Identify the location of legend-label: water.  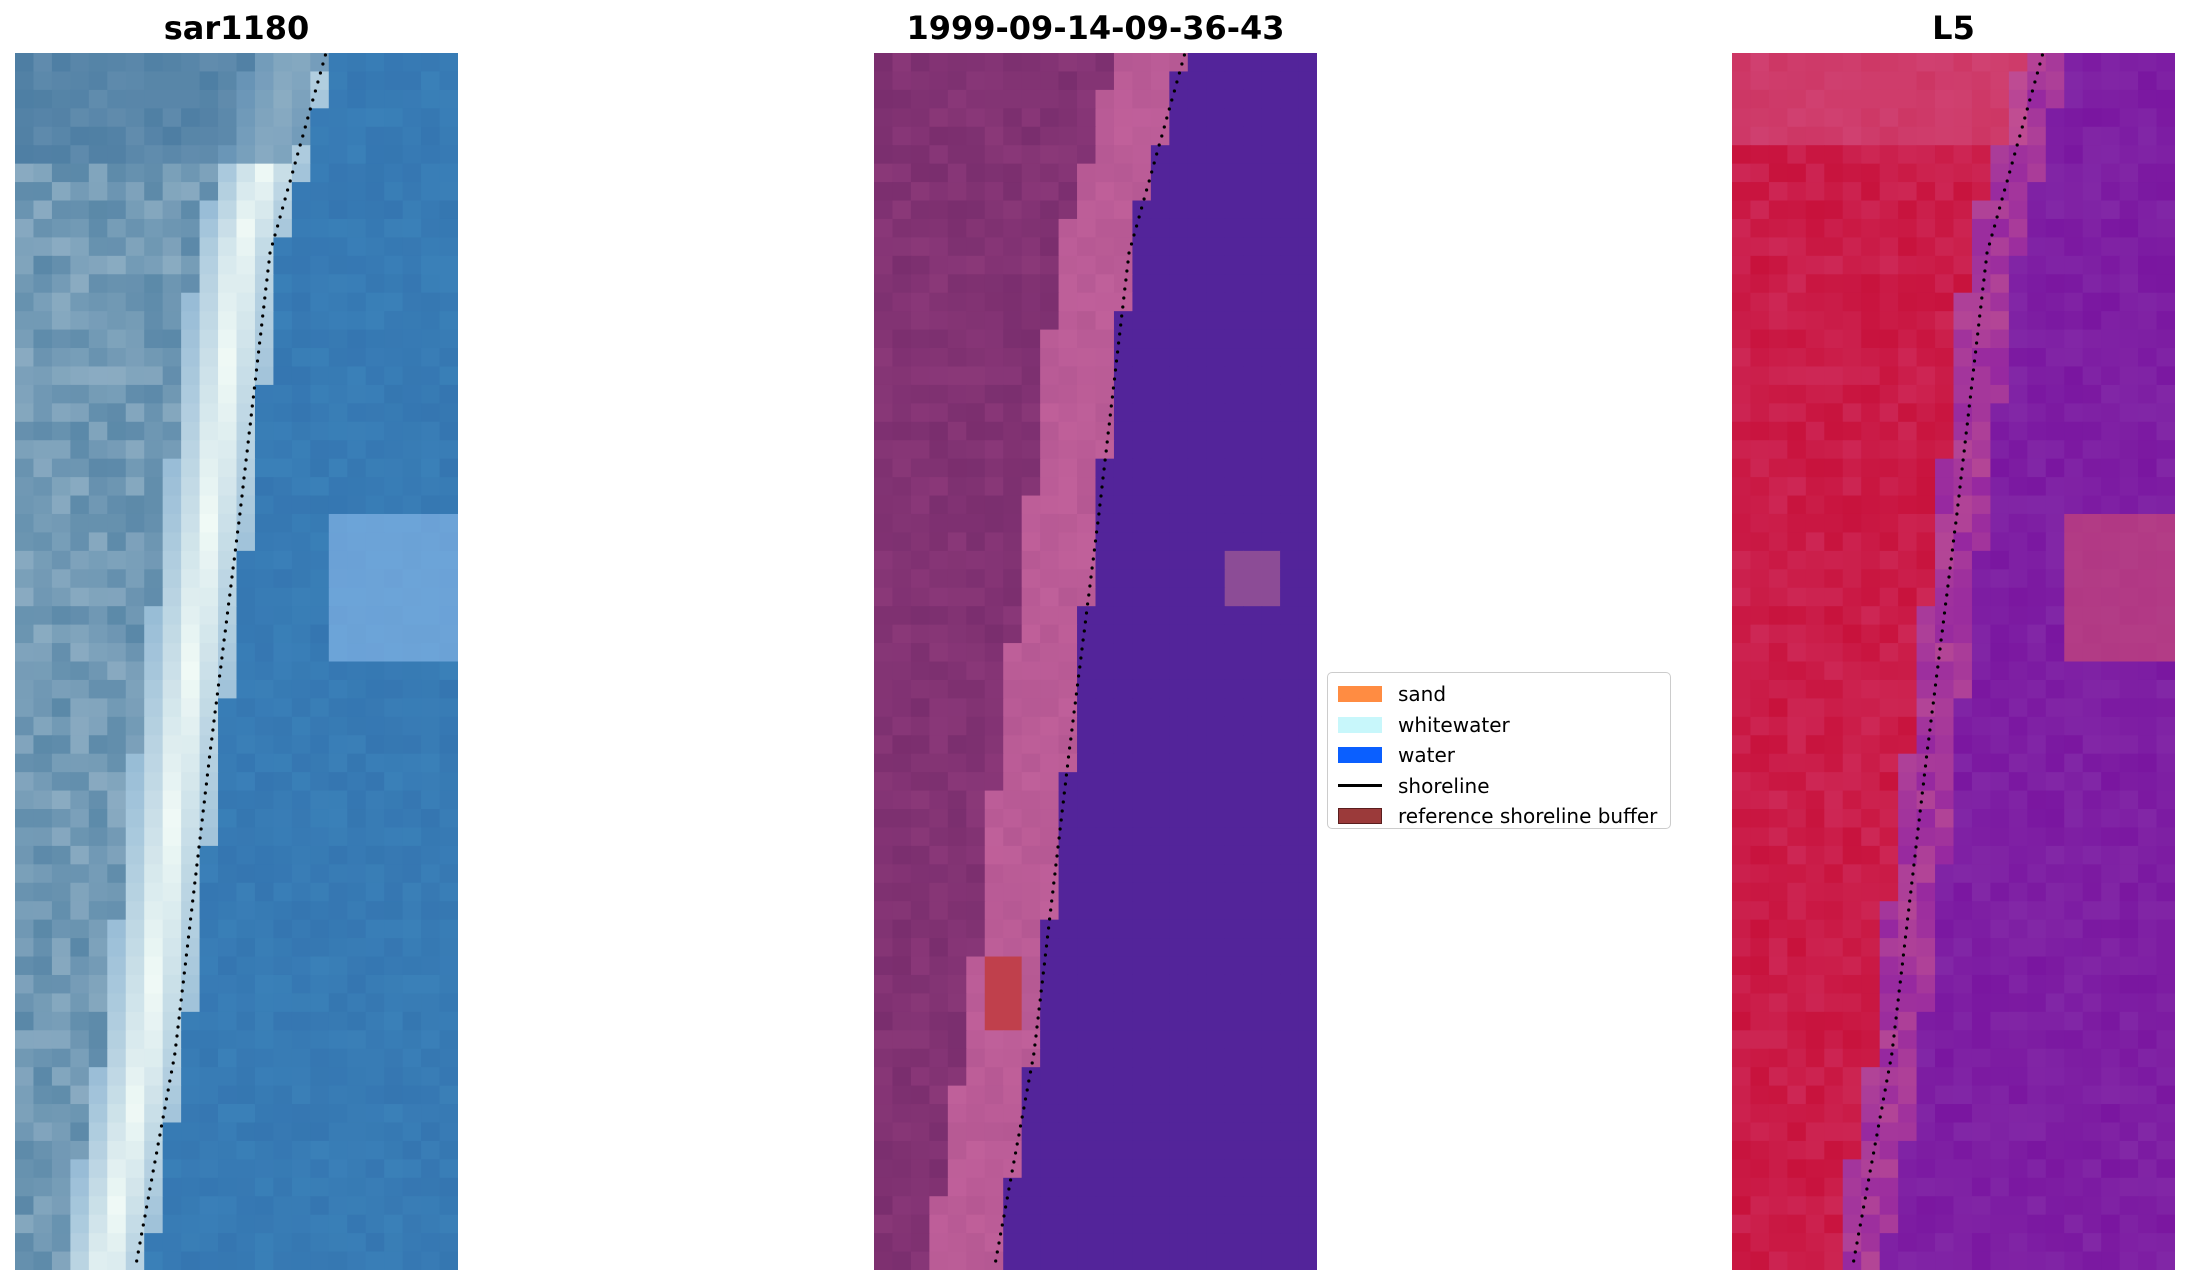
(1426, 755).